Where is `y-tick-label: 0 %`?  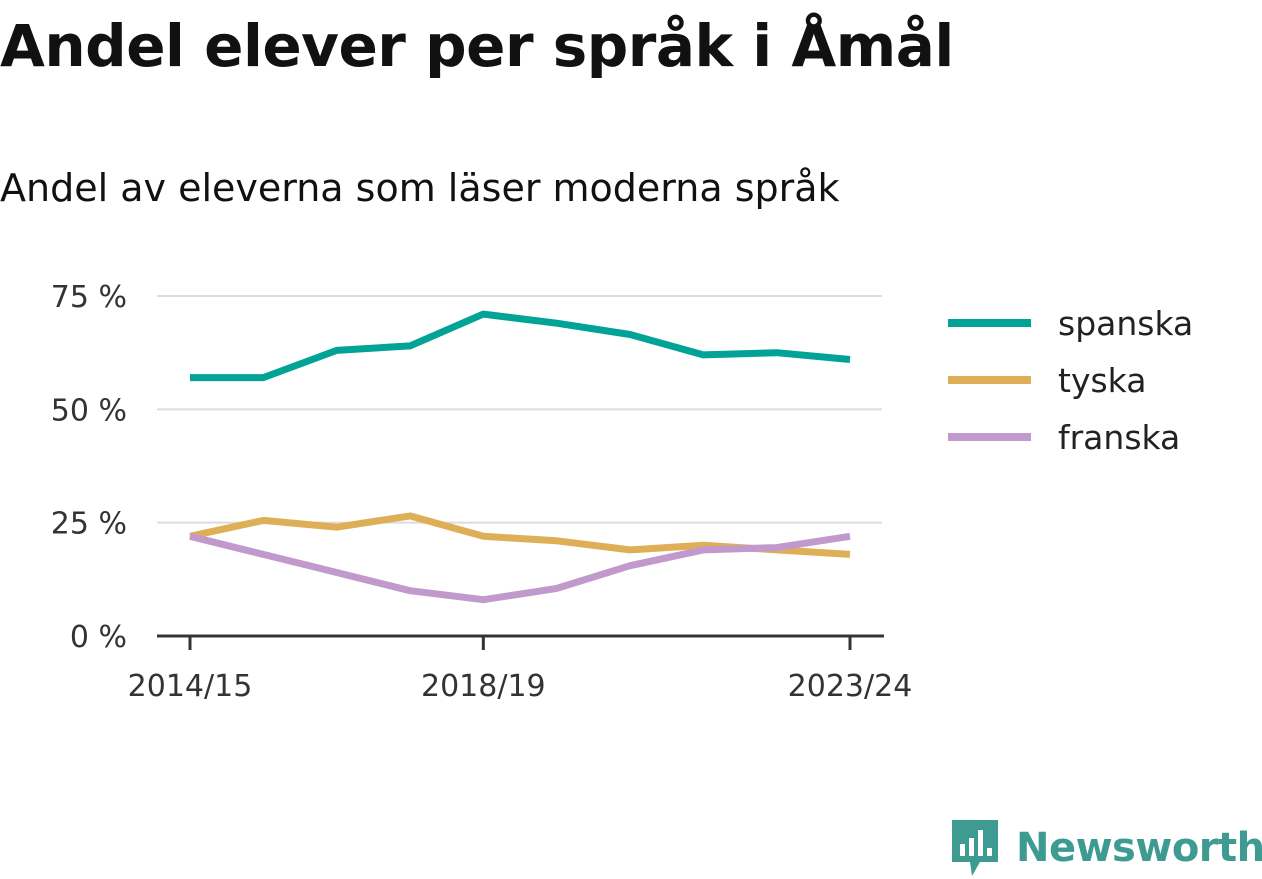
y-tick-label: 0 % is located at coordinates (98, 637).